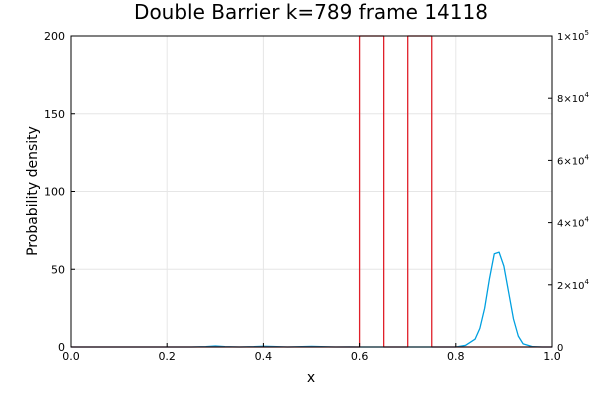  What do you see at coordinates (570, 161) in the screenshot?
I see `y2-tick-mantissa: 6×10` at bounding box center [570, 161].